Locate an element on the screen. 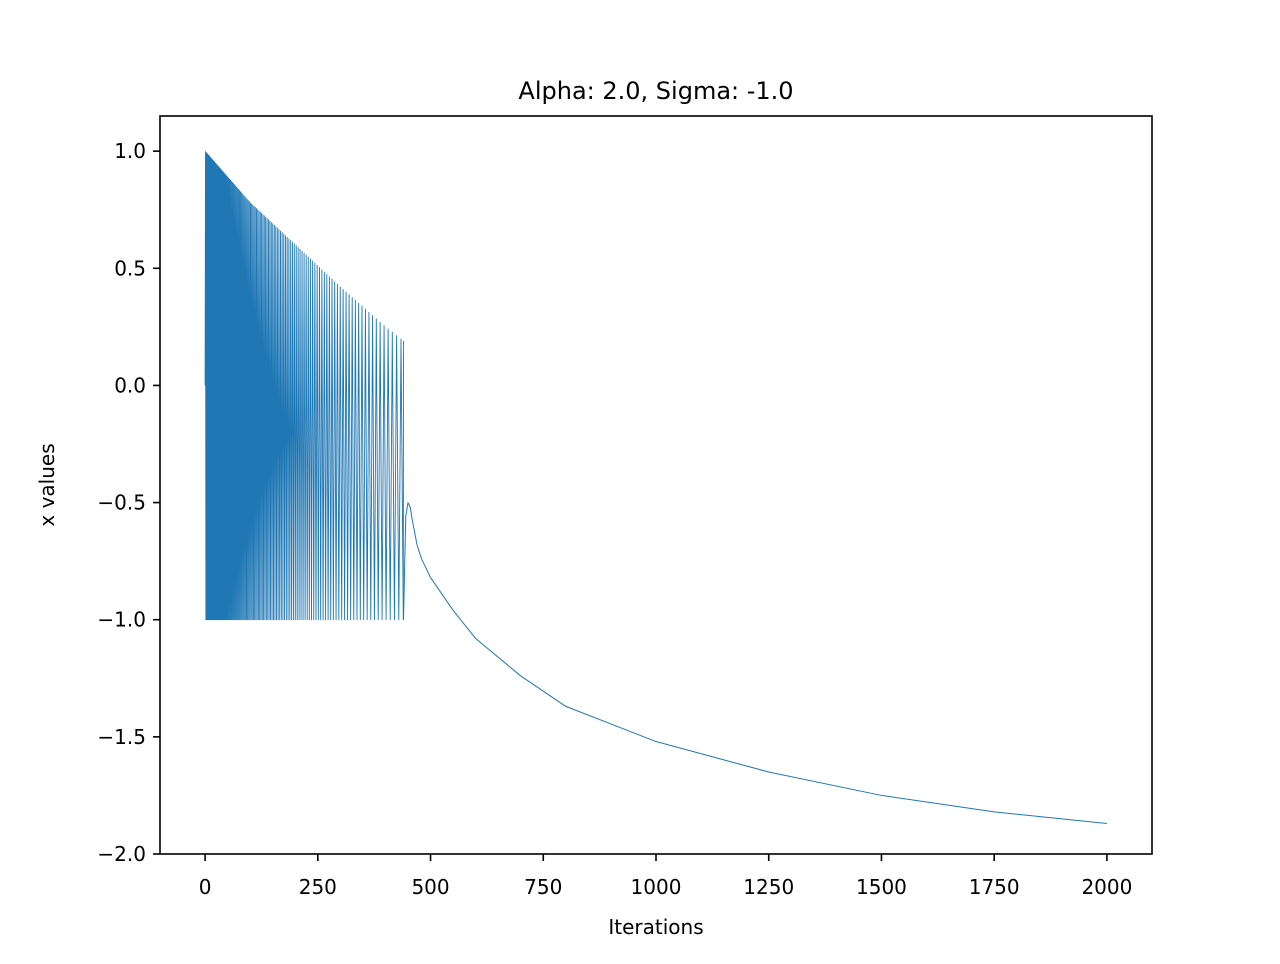  y-axis-ticks: 1.0 0.5 0.0 −0.5 −1.0 −1.5 −2.0 is located at coordinates (128, 502).